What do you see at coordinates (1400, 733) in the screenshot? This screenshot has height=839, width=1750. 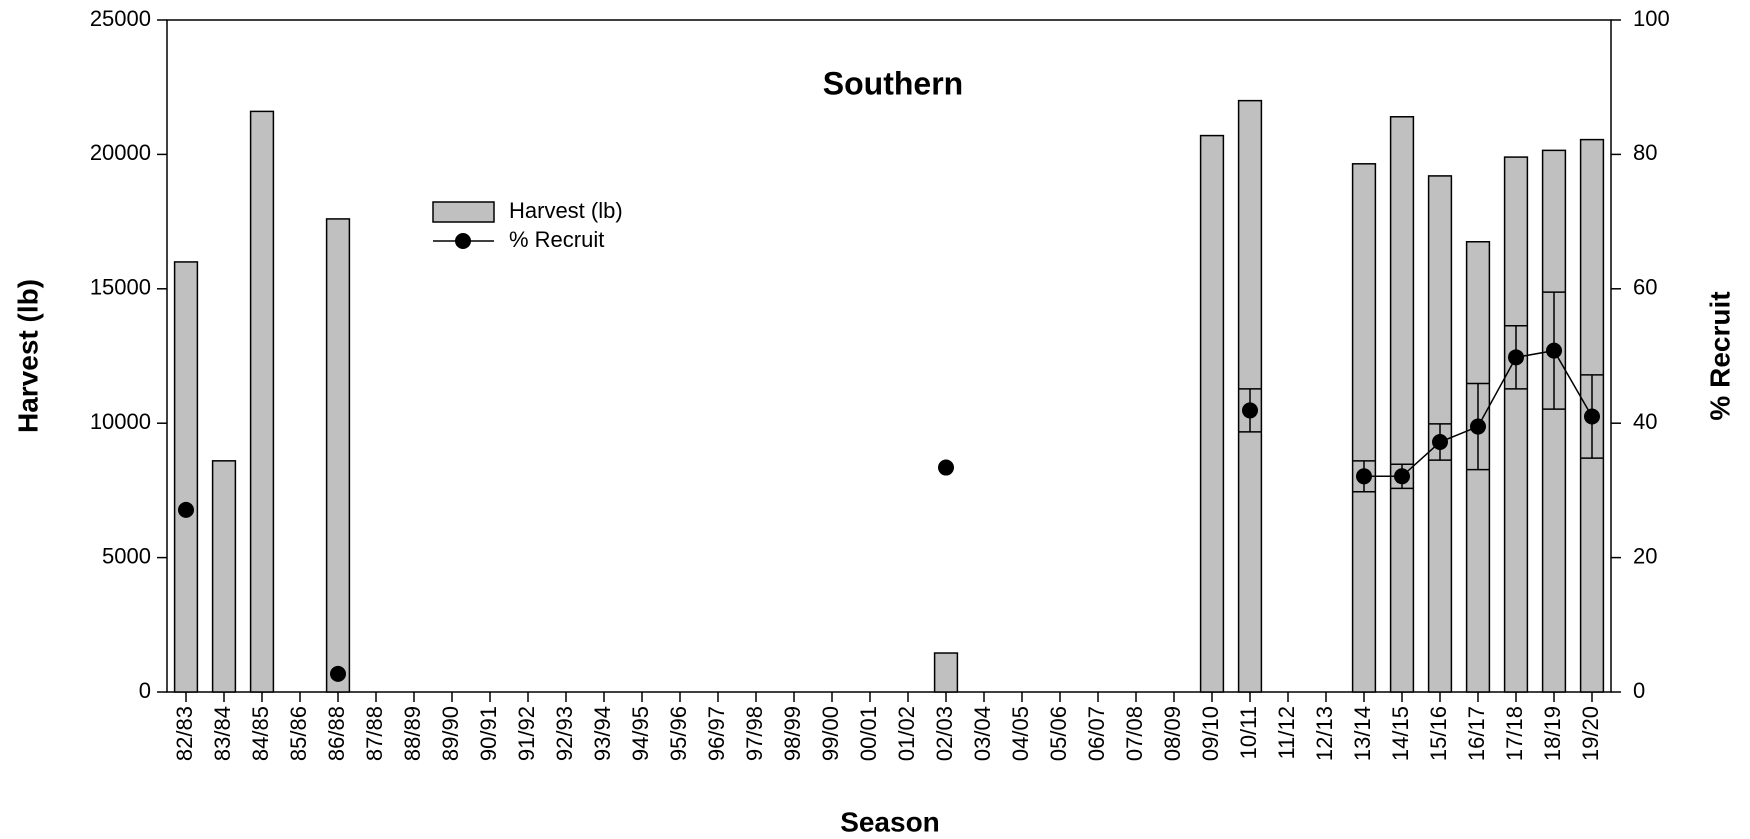 I see `x-tick-label: 14/15` at bounding box center [1400, 733].